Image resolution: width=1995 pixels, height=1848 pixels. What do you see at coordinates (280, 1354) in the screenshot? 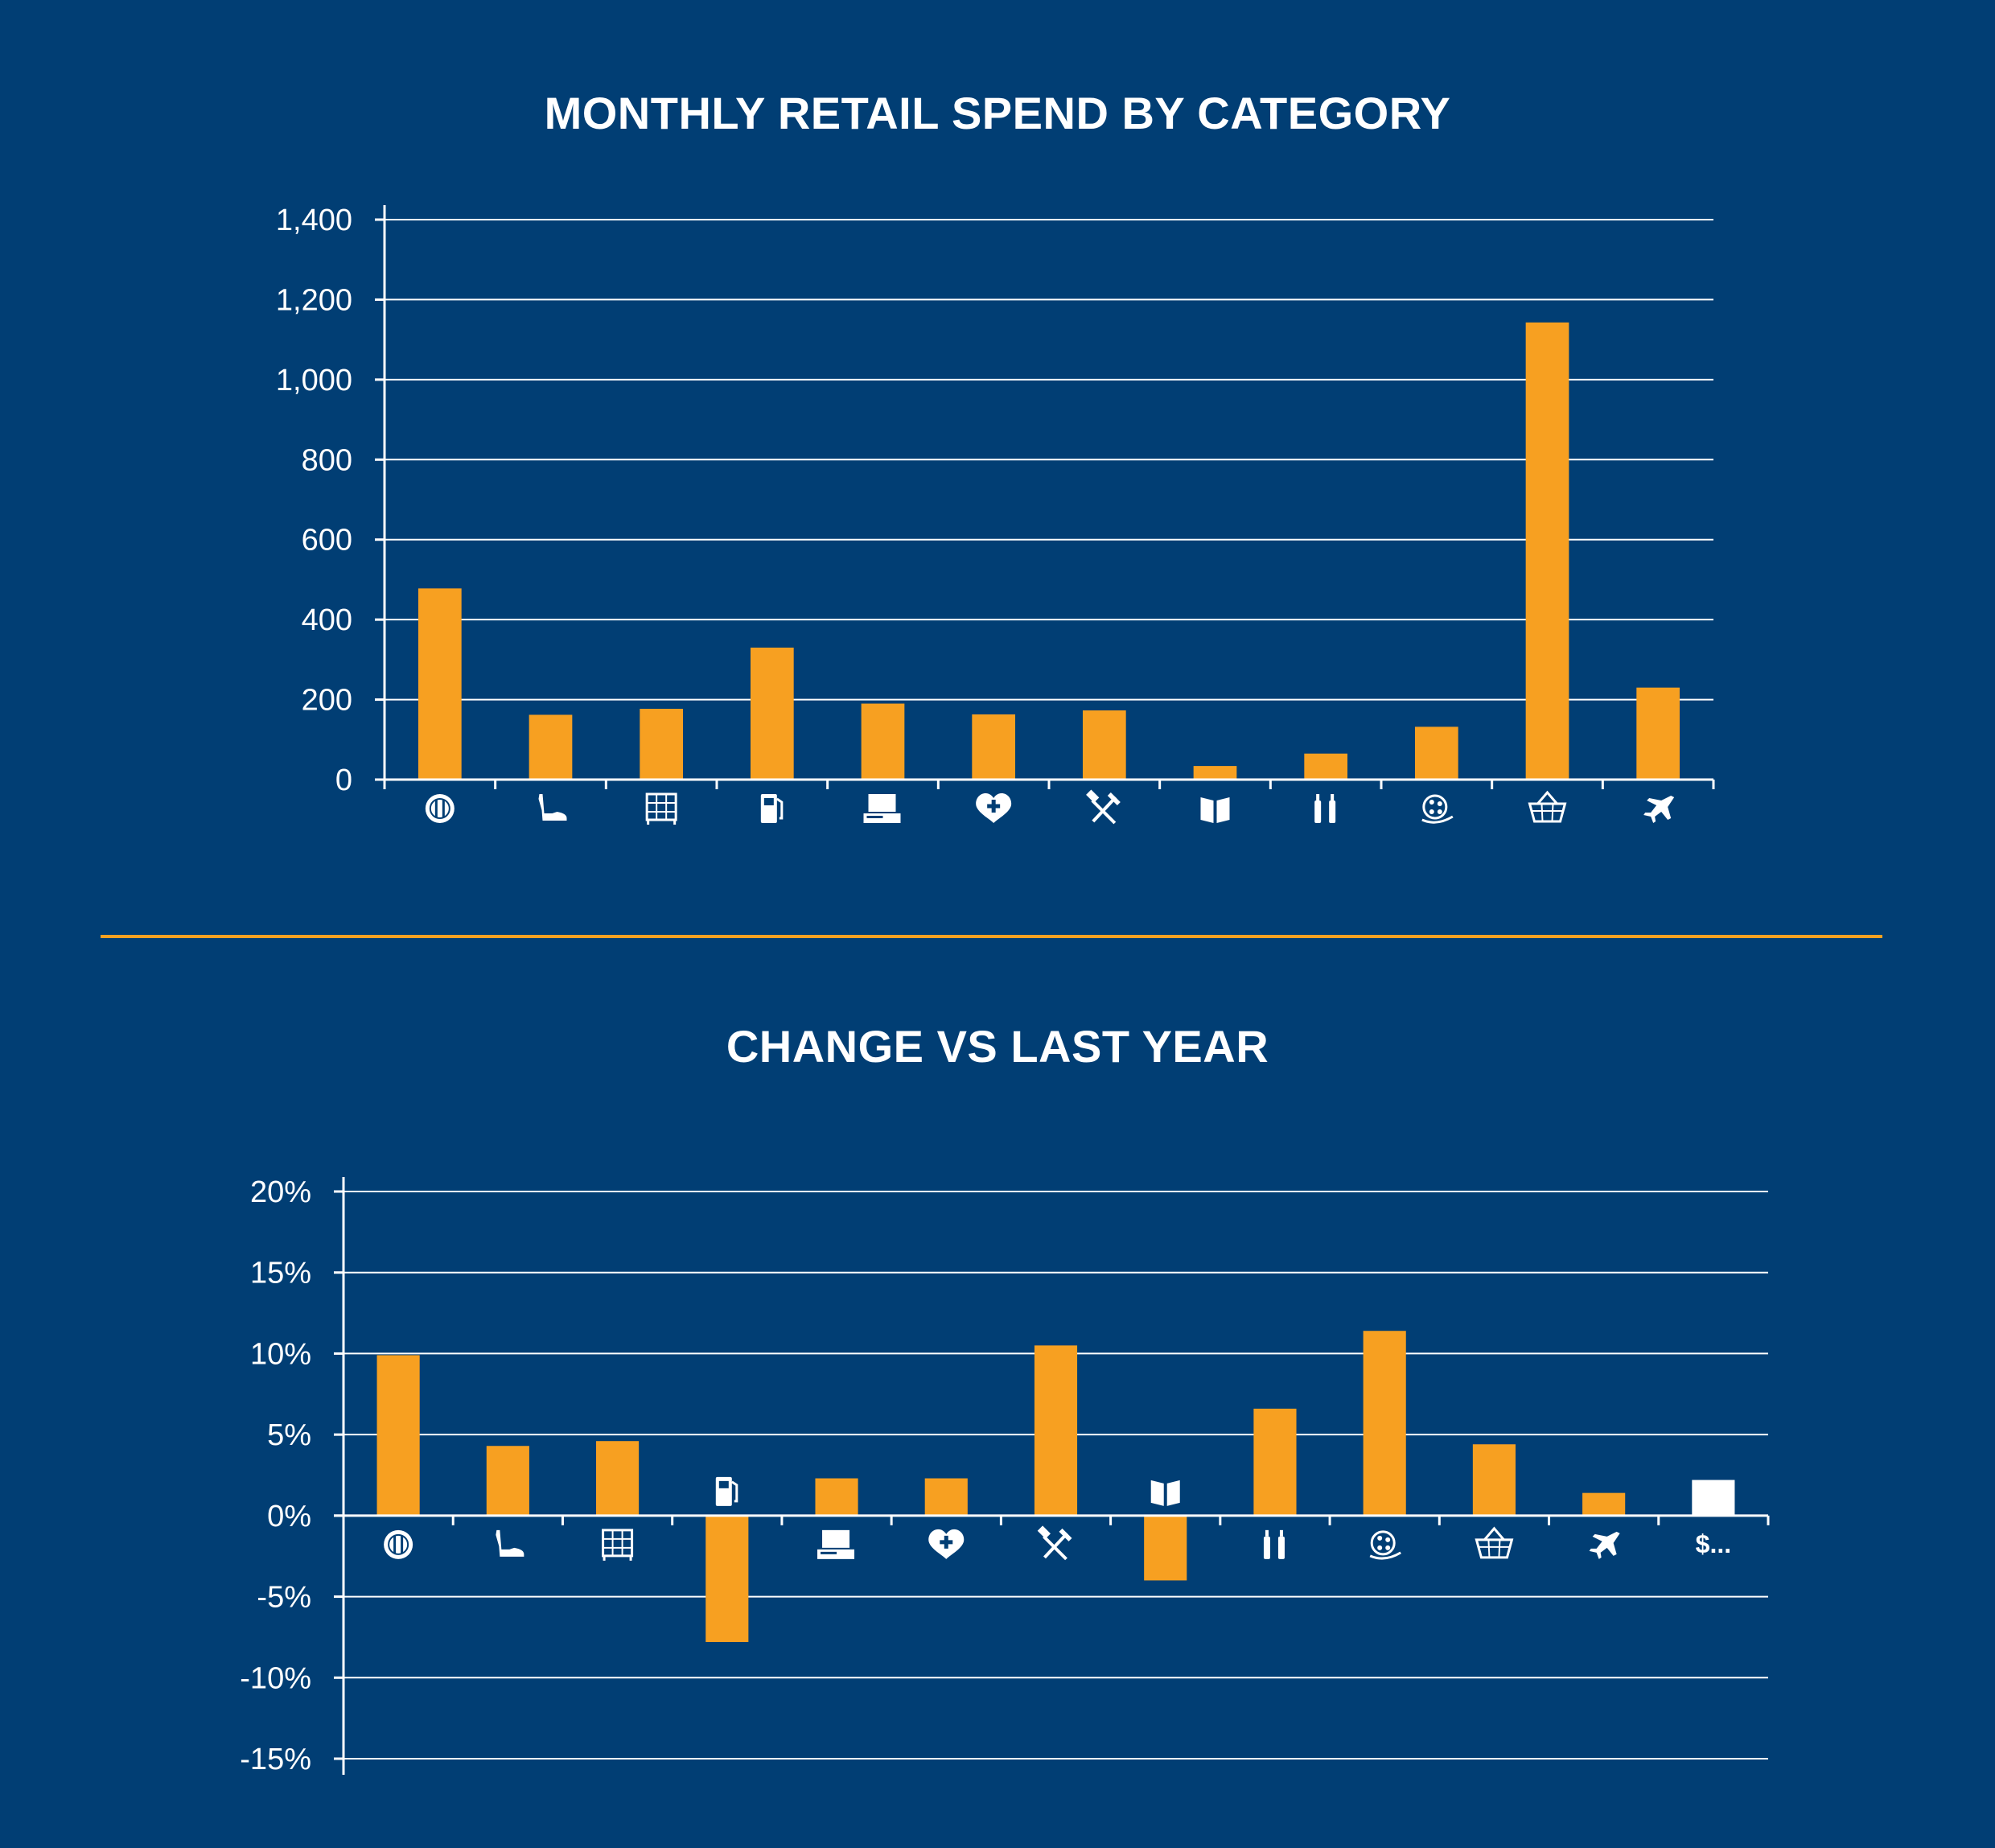
I see `c2-y-tick-label: 10%` at bounding box center [280, 1354].